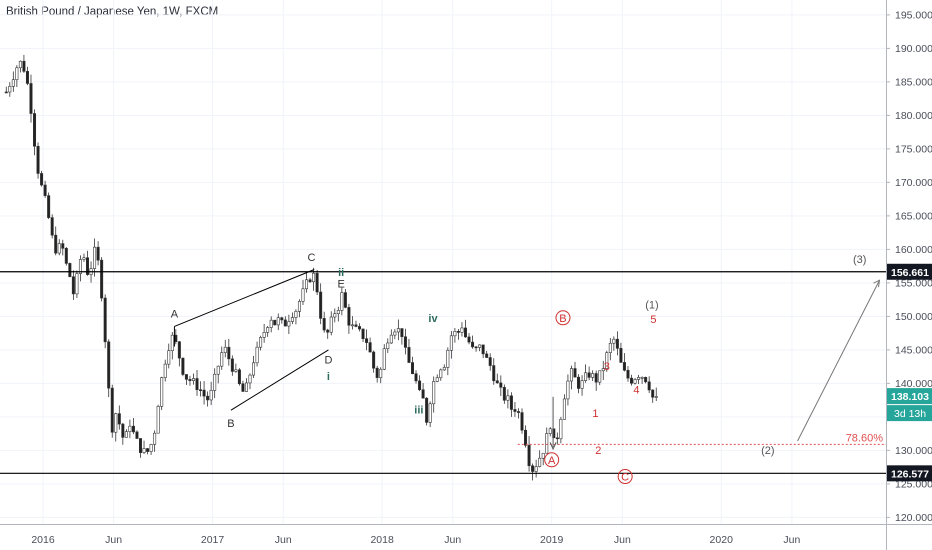 Image resolution: width=932 pixels, height=550 pixels. Describe the element at coordinates (636, 390) in the screenshot. I see `wave-label-16: 4` at that location.